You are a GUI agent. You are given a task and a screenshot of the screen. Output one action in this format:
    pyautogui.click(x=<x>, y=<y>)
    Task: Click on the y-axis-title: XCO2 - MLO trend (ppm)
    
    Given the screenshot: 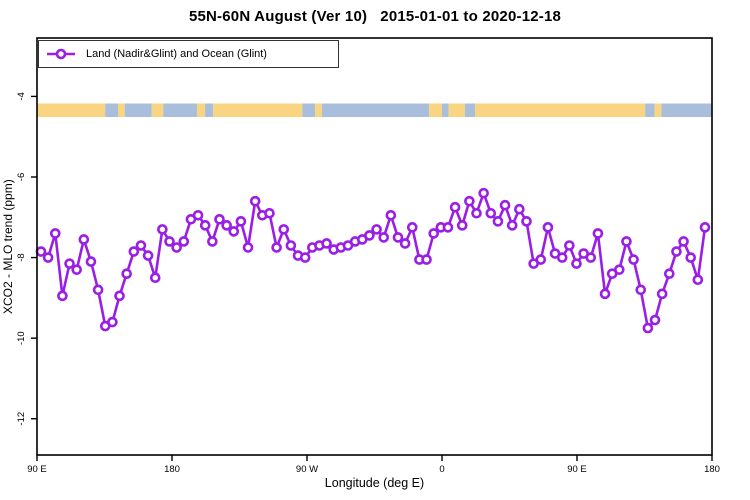 What is the action you would take?
    pyautogui.click(x=8, y=246)
    